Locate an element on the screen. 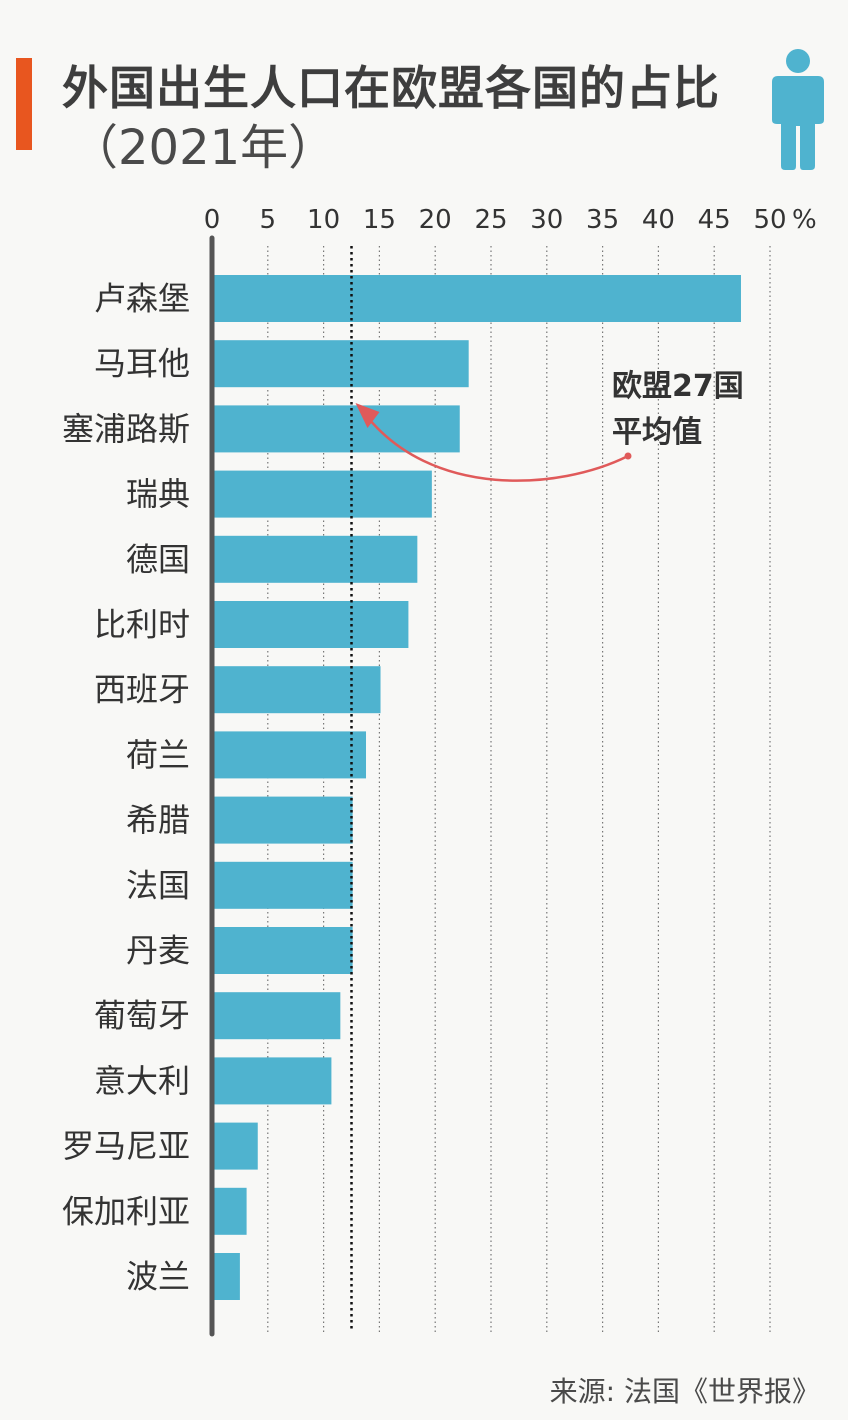  category-label: 瑞典 is located at coordinates (158, 494).